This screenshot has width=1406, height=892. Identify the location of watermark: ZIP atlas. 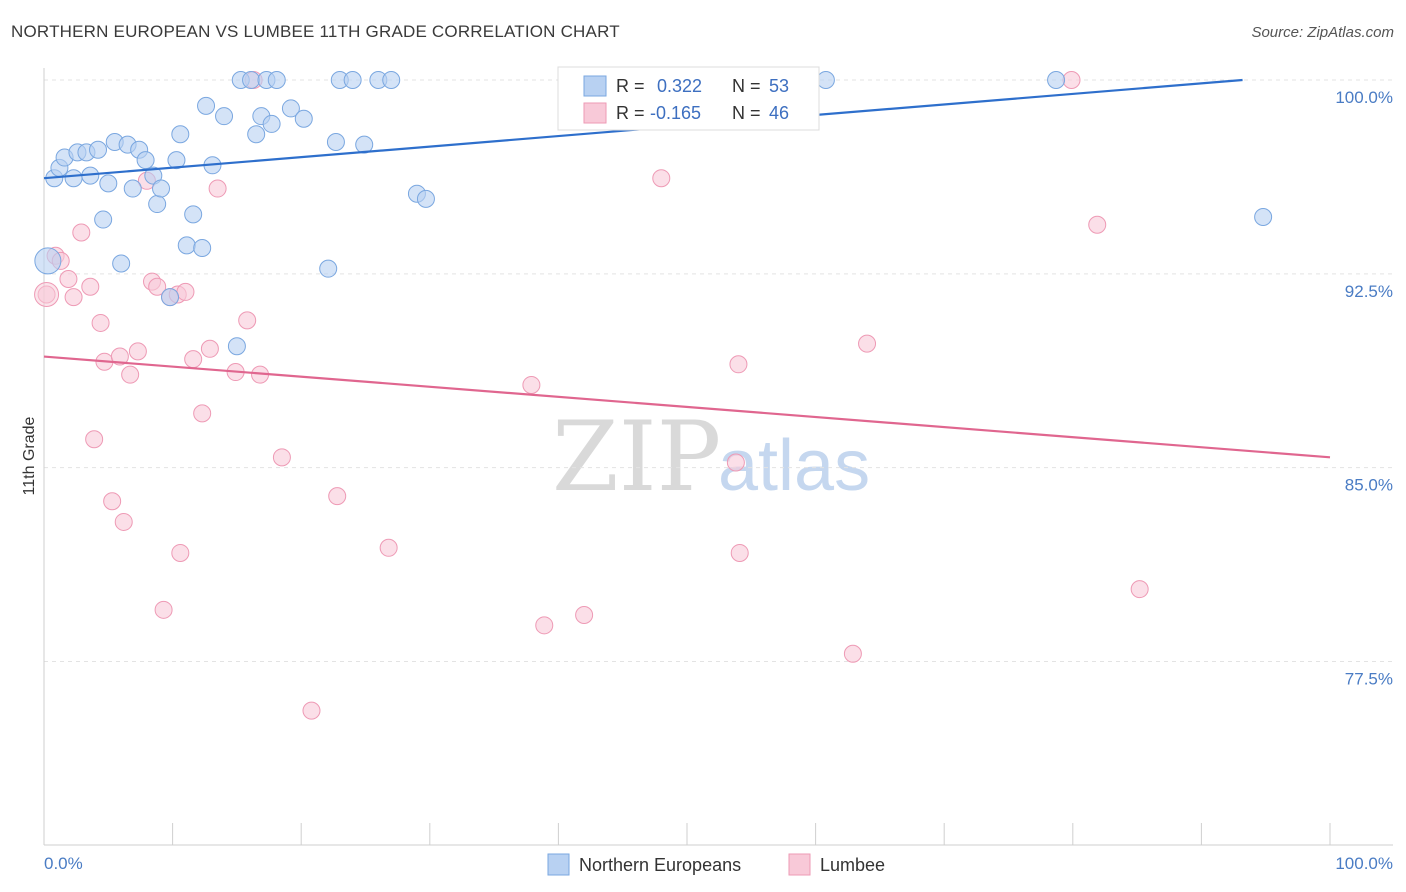
(711, 457).